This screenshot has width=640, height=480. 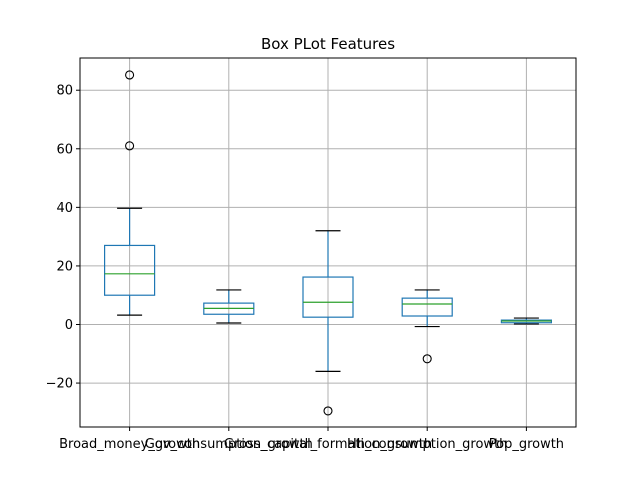 I want to click on box-gov-consumption-growth, so click(x=229, y=306).